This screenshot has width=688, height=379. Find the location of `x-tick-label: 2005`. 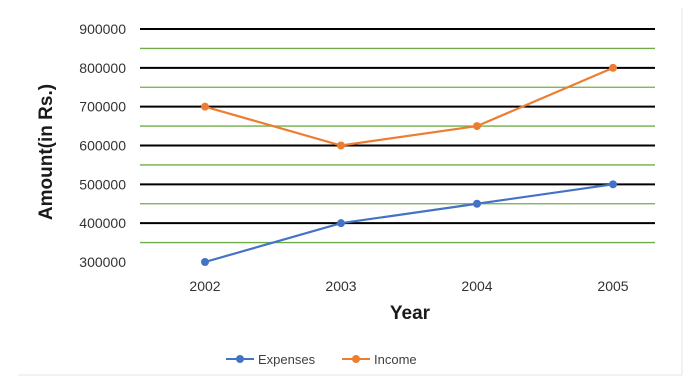

x-tick-label: 2005 is located at coordinates (612, 286).